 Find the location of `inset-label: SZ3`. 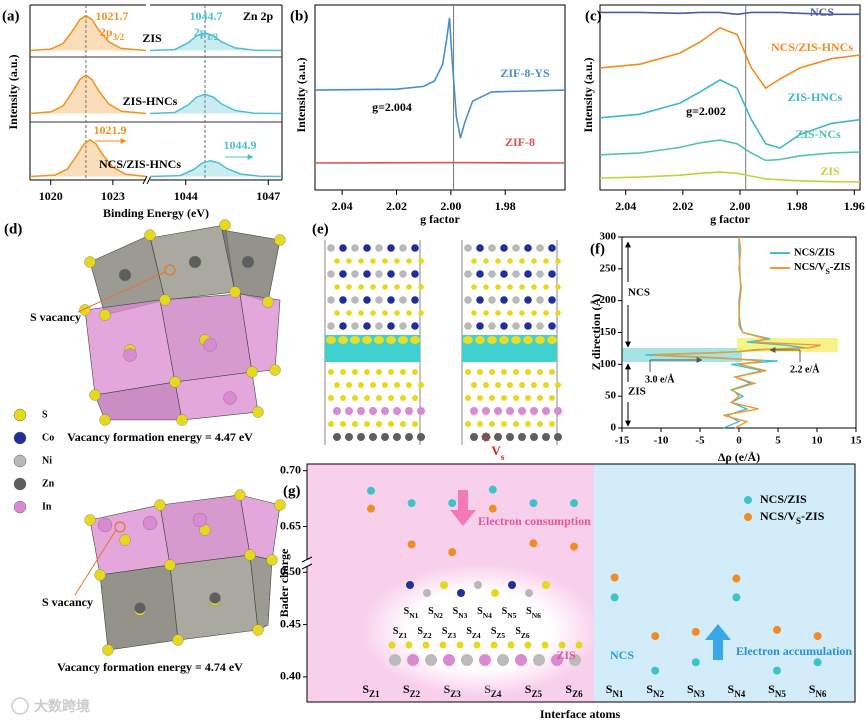

inset-label: SZ3 is located at coordinates (449, 633).